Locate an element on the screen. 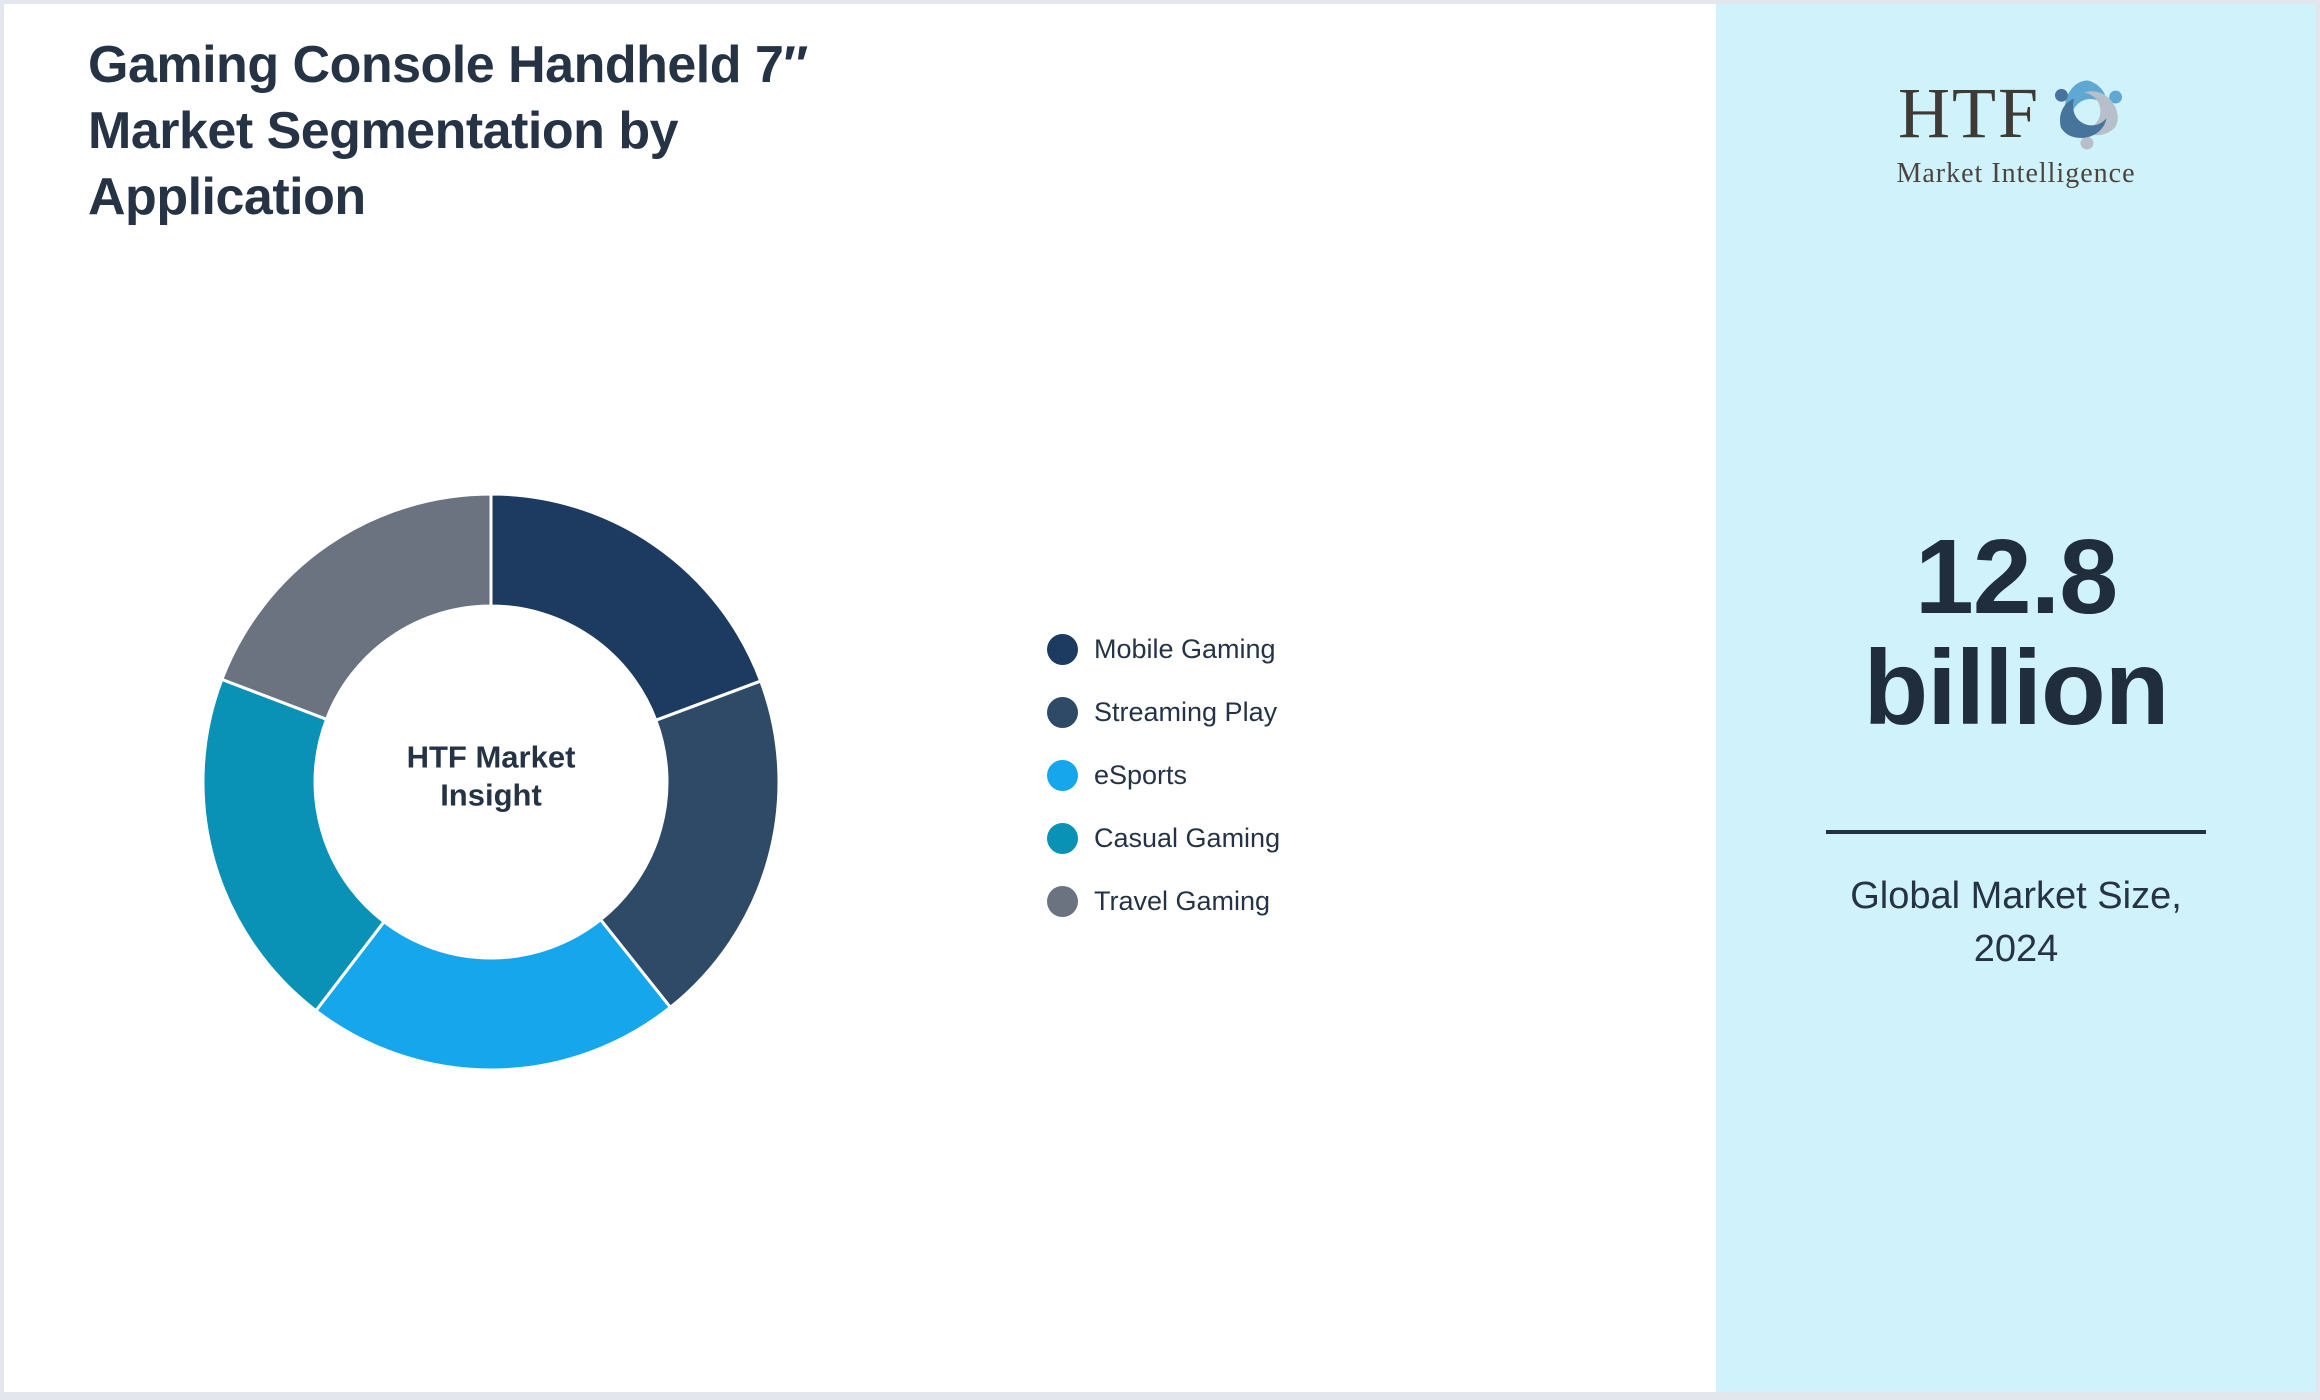 The width and height of the screenshot is (2320, 1400). donut-chart-svg is located at coordinates (491, 782).